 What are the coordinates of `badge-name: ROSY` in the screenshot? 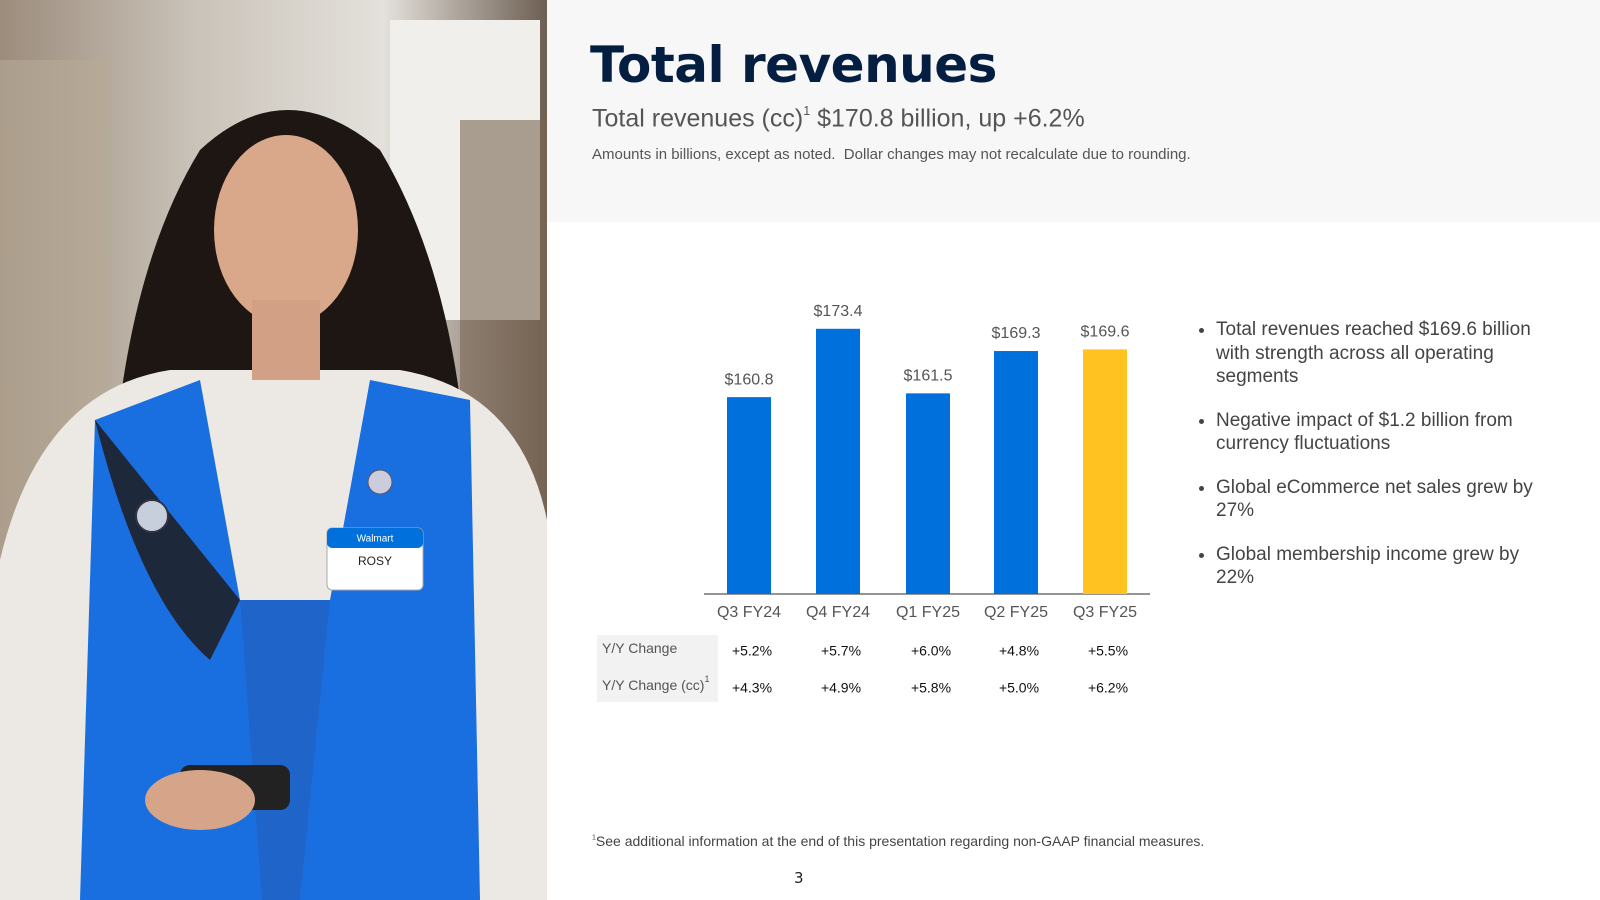 It's located at (375, 561).